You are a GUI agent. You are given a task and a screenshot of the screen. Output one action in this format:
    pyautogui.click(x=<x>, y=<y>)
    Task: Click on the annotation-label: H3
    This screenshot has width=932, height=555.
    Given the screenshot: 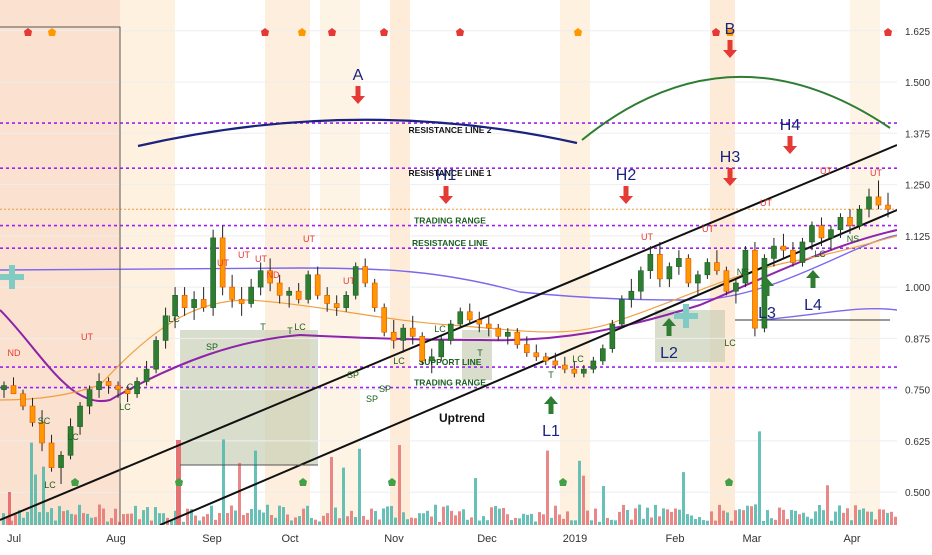 What is the action you would take?
    pyautogui.click(x=730, y=157)
    